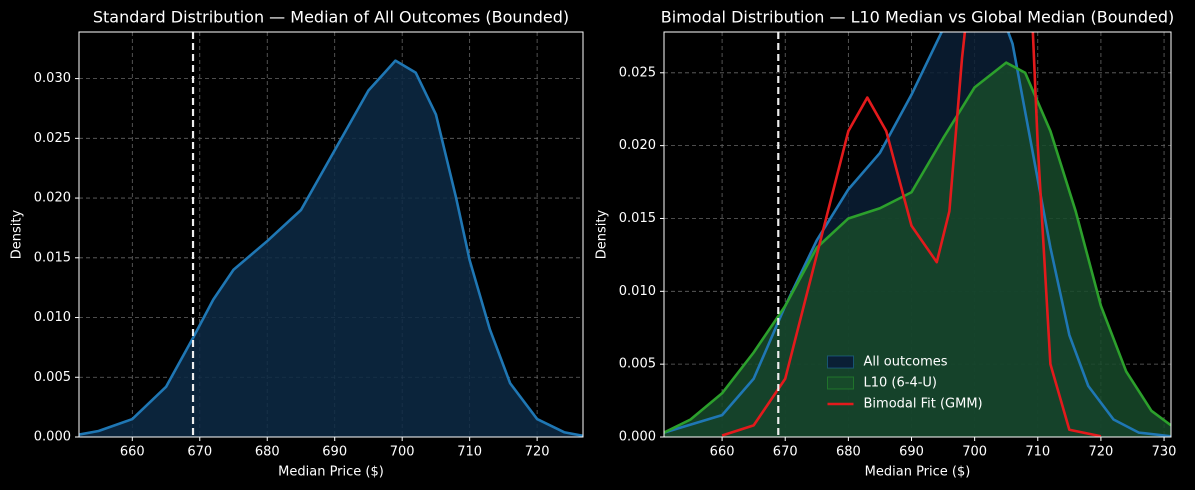 This screenshot has height=490, width=1195. What do you see at coordinates (906, 362) in the screenshot?
I see `legend-label: All outcomes` at bounding box center [906, 362].